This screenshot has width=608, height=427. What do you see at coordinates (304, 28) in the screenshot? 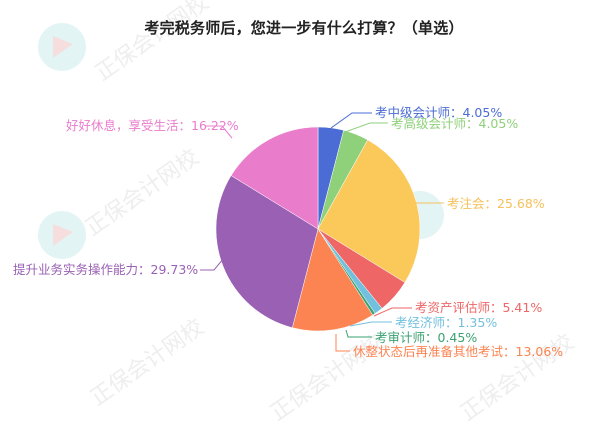
I see `chart-title: 考完税务师后，您进一步有什么打算？（单选）` at bounding box center [304, 28].